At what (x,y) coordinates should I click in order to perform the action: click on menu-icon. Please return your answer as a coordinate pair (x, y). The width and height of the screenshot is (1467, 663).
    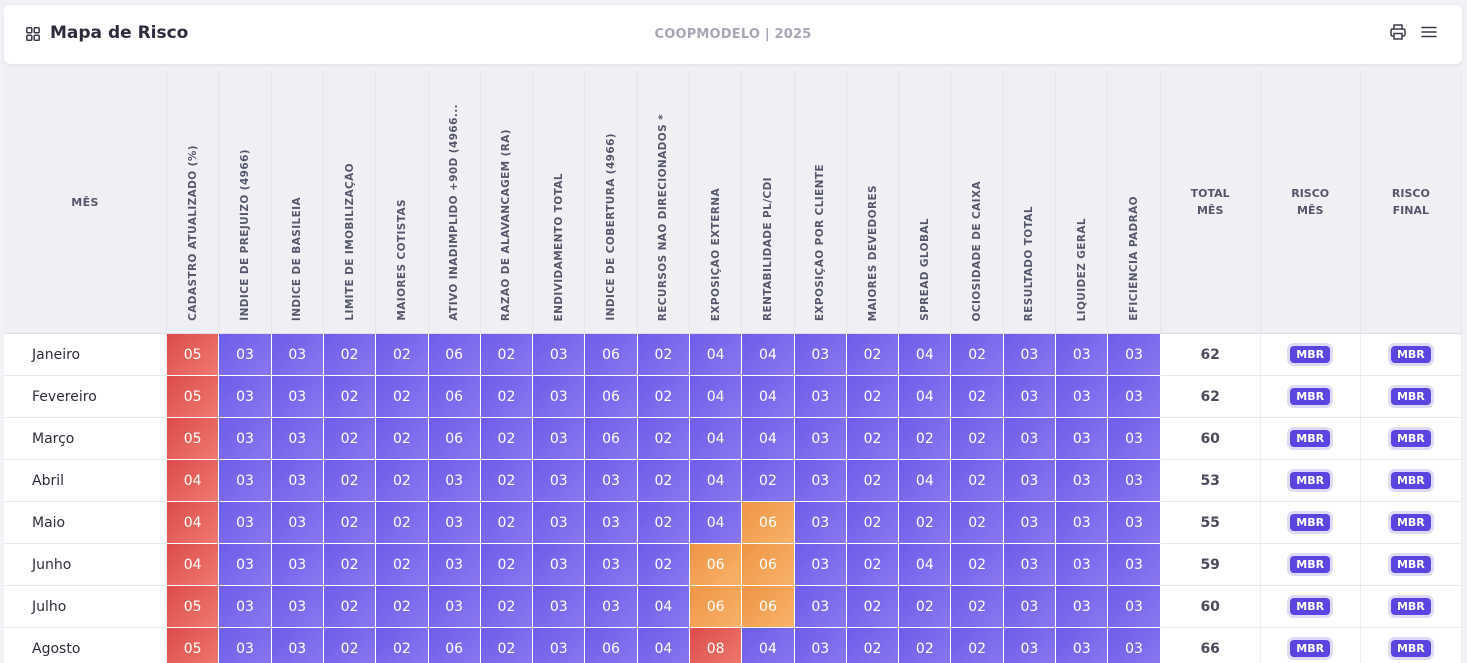
    Looking at the image, I should click on (1429, 32).